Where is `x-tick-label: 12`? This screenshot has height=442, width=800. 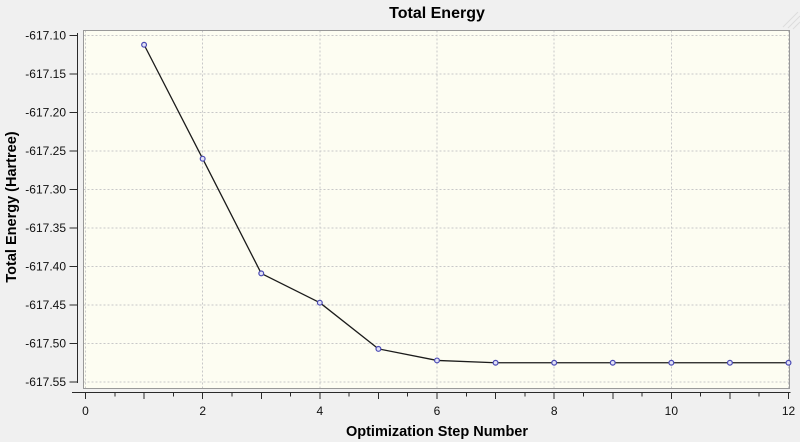
x-tick-label: 12 is located at coordinates (789, 411).